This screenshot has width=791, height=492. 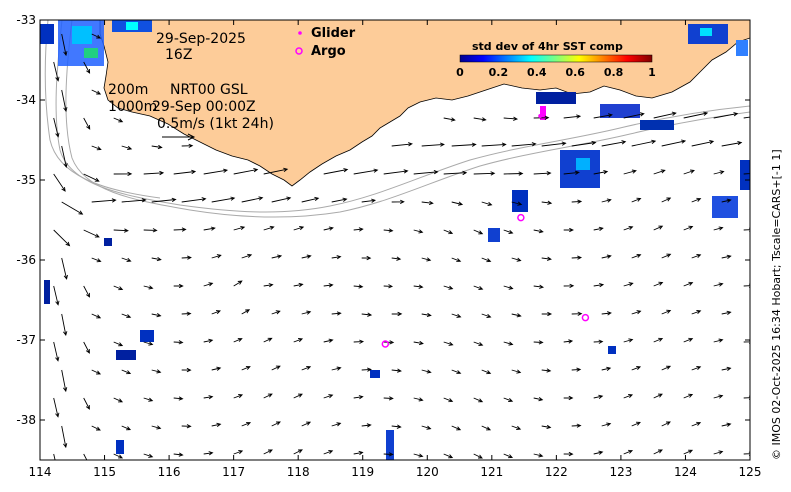 What do you see at coordinates (128, 90) in the screenshot?
I see `contour-200-label: 200m` at bounding box center [128, 90].